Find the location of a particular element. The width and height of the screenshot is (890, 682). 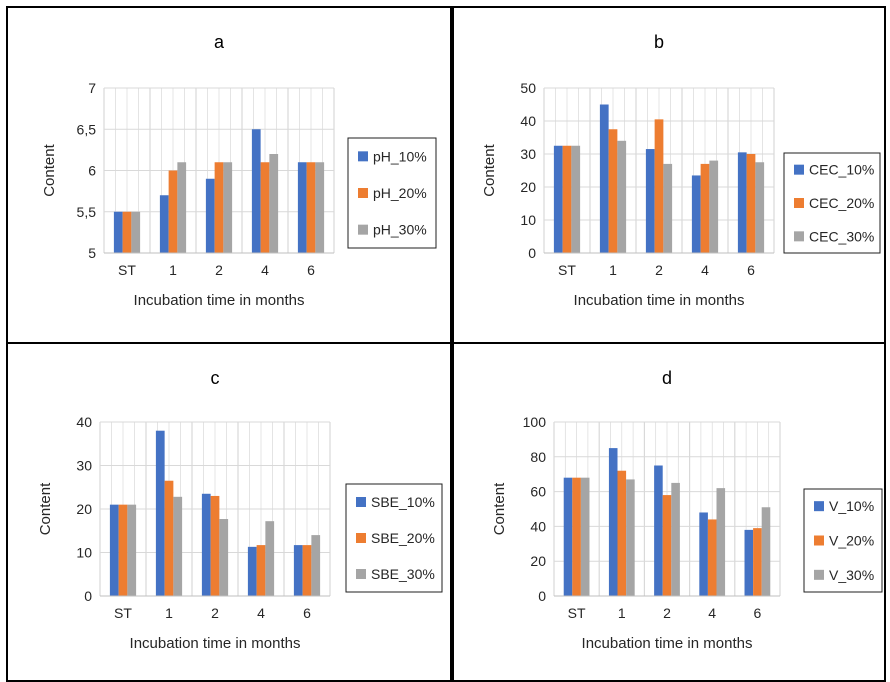

bar-ST-pH_30% is located at coordinates (136, 232).